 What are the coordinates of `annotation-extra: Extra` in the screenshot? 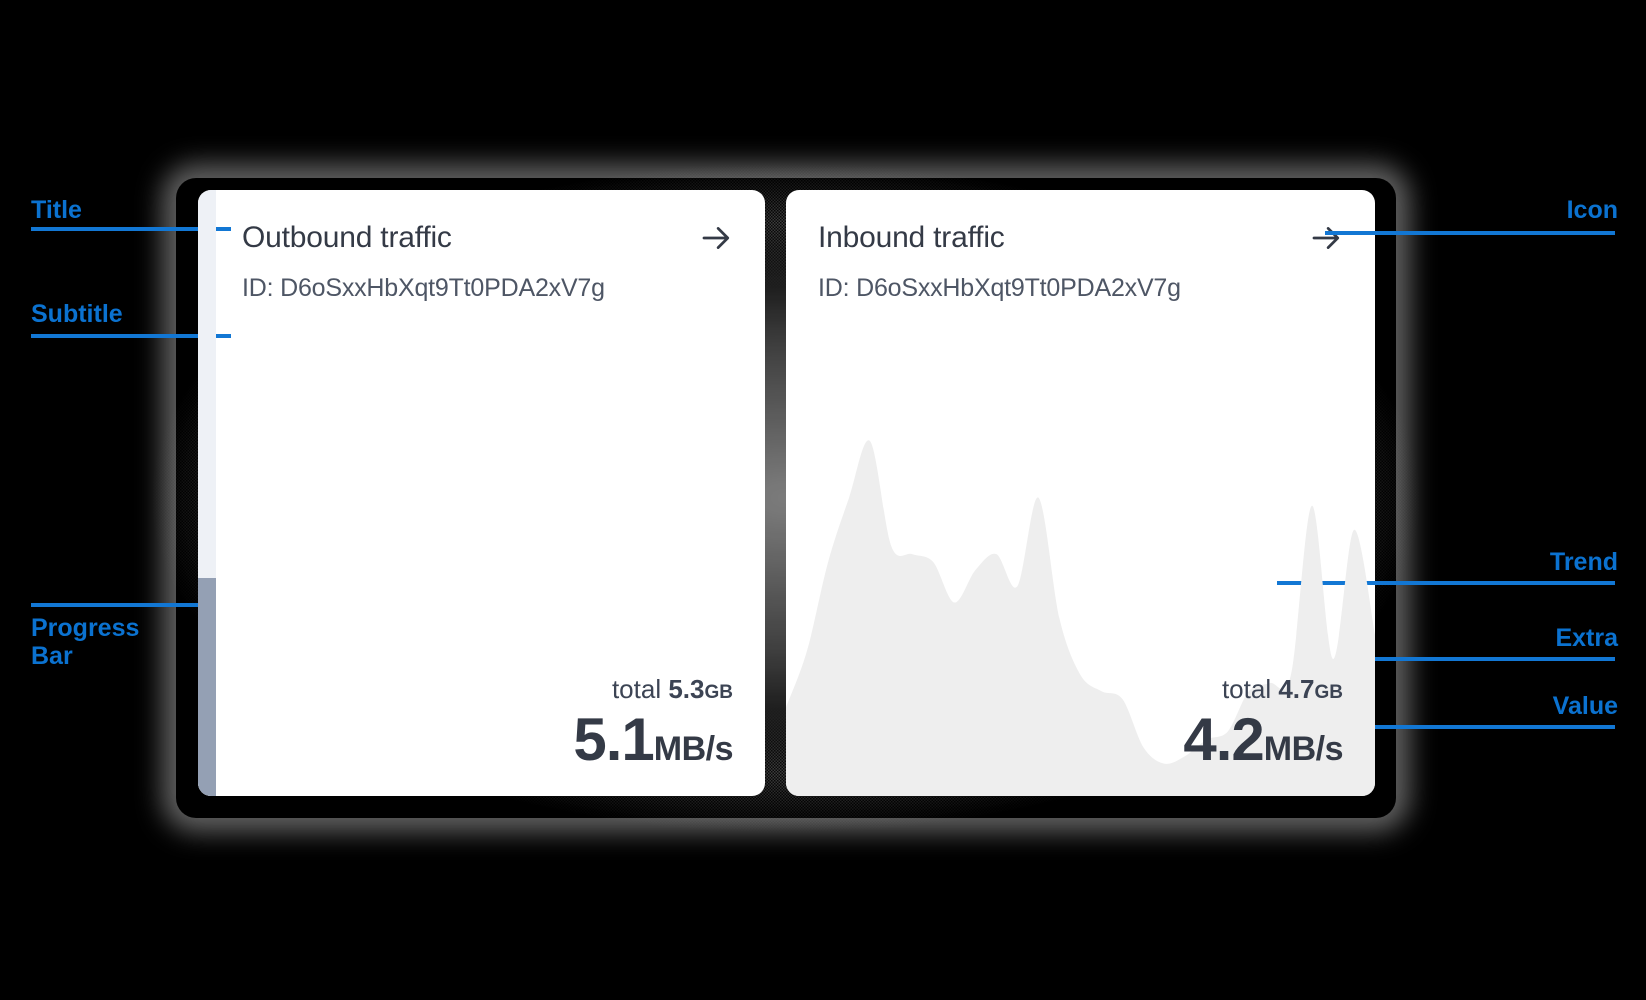 It's located at (1586, 638).